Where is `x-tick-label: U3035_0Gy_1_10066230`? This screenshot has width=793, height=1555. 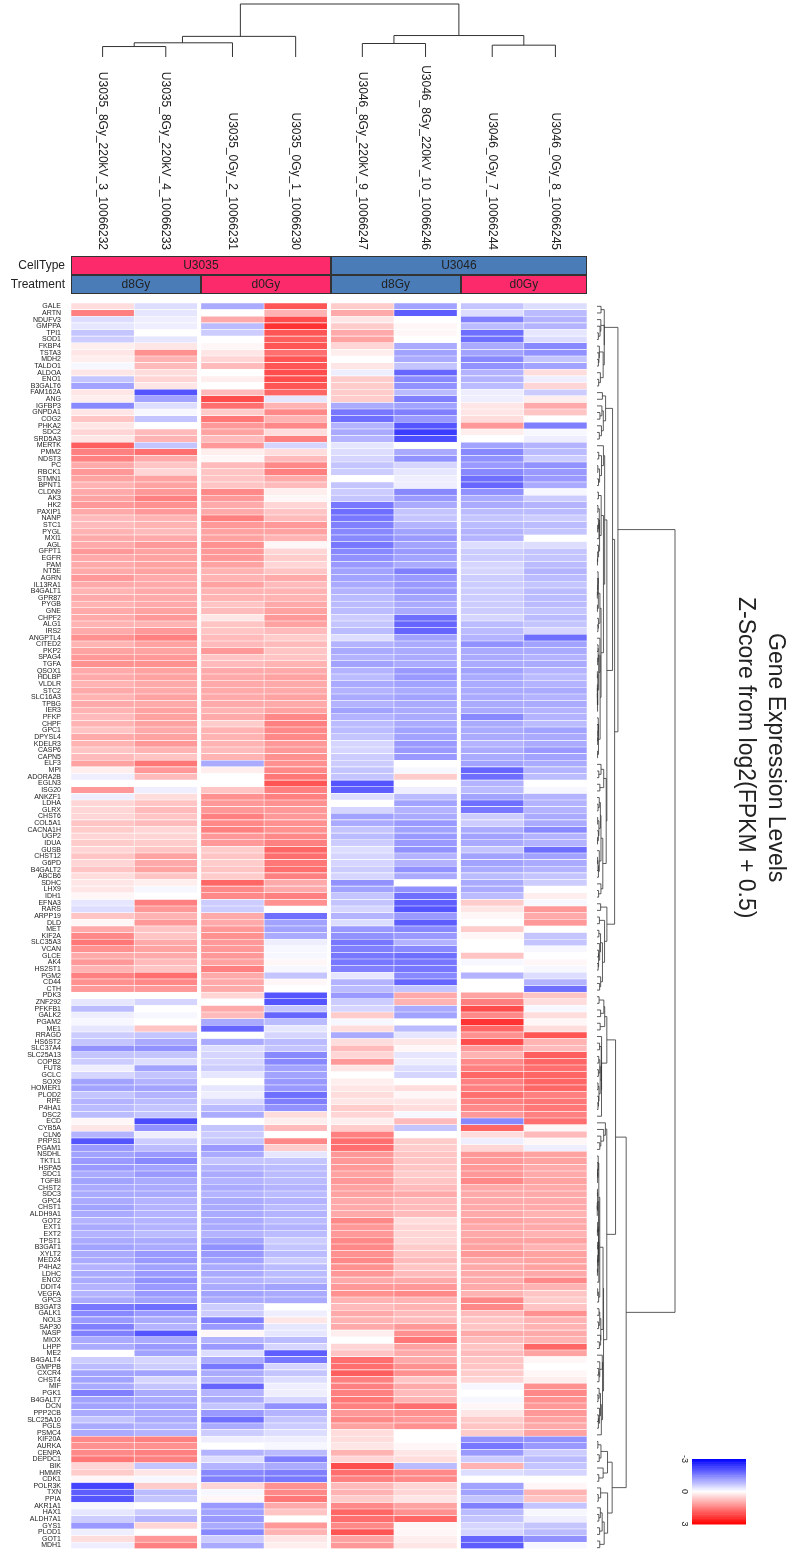
x-tick-label: U3035_0Gy_1_10066230 is located at coordinates (296, 181).